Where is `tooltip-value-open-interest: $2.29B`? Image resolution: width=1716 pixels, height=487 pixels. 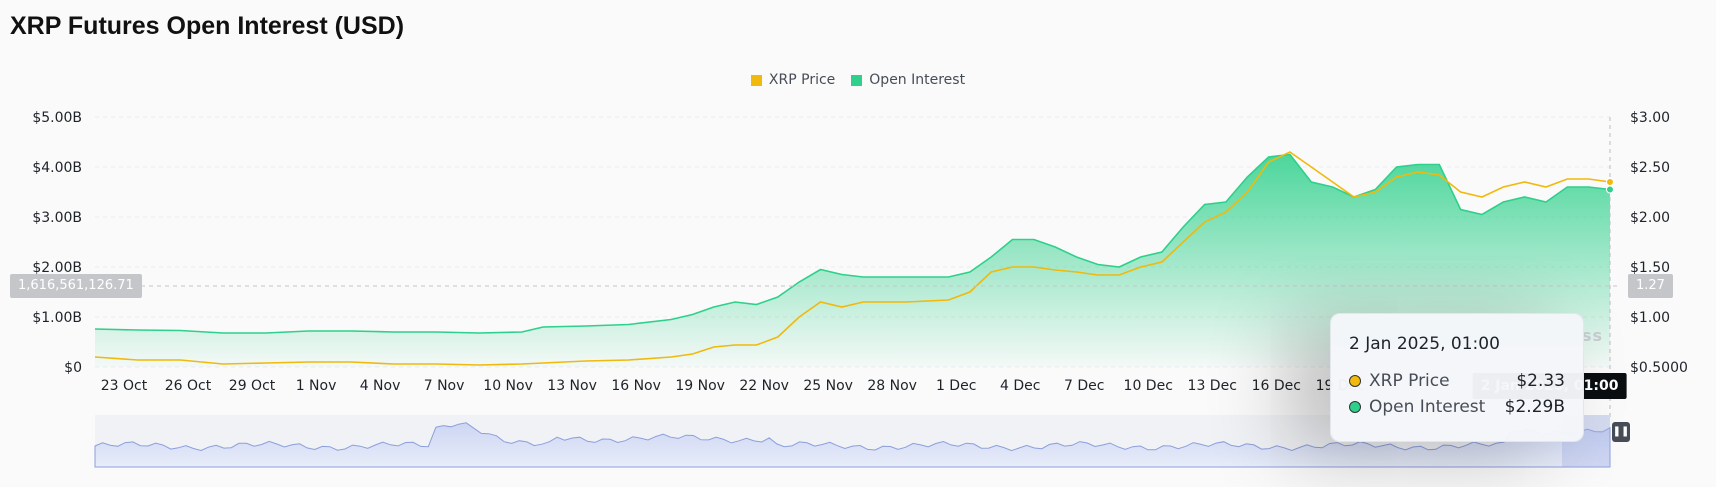 tooltip-value-open-interest: $2.29B is located at coordinates (1534, 407).